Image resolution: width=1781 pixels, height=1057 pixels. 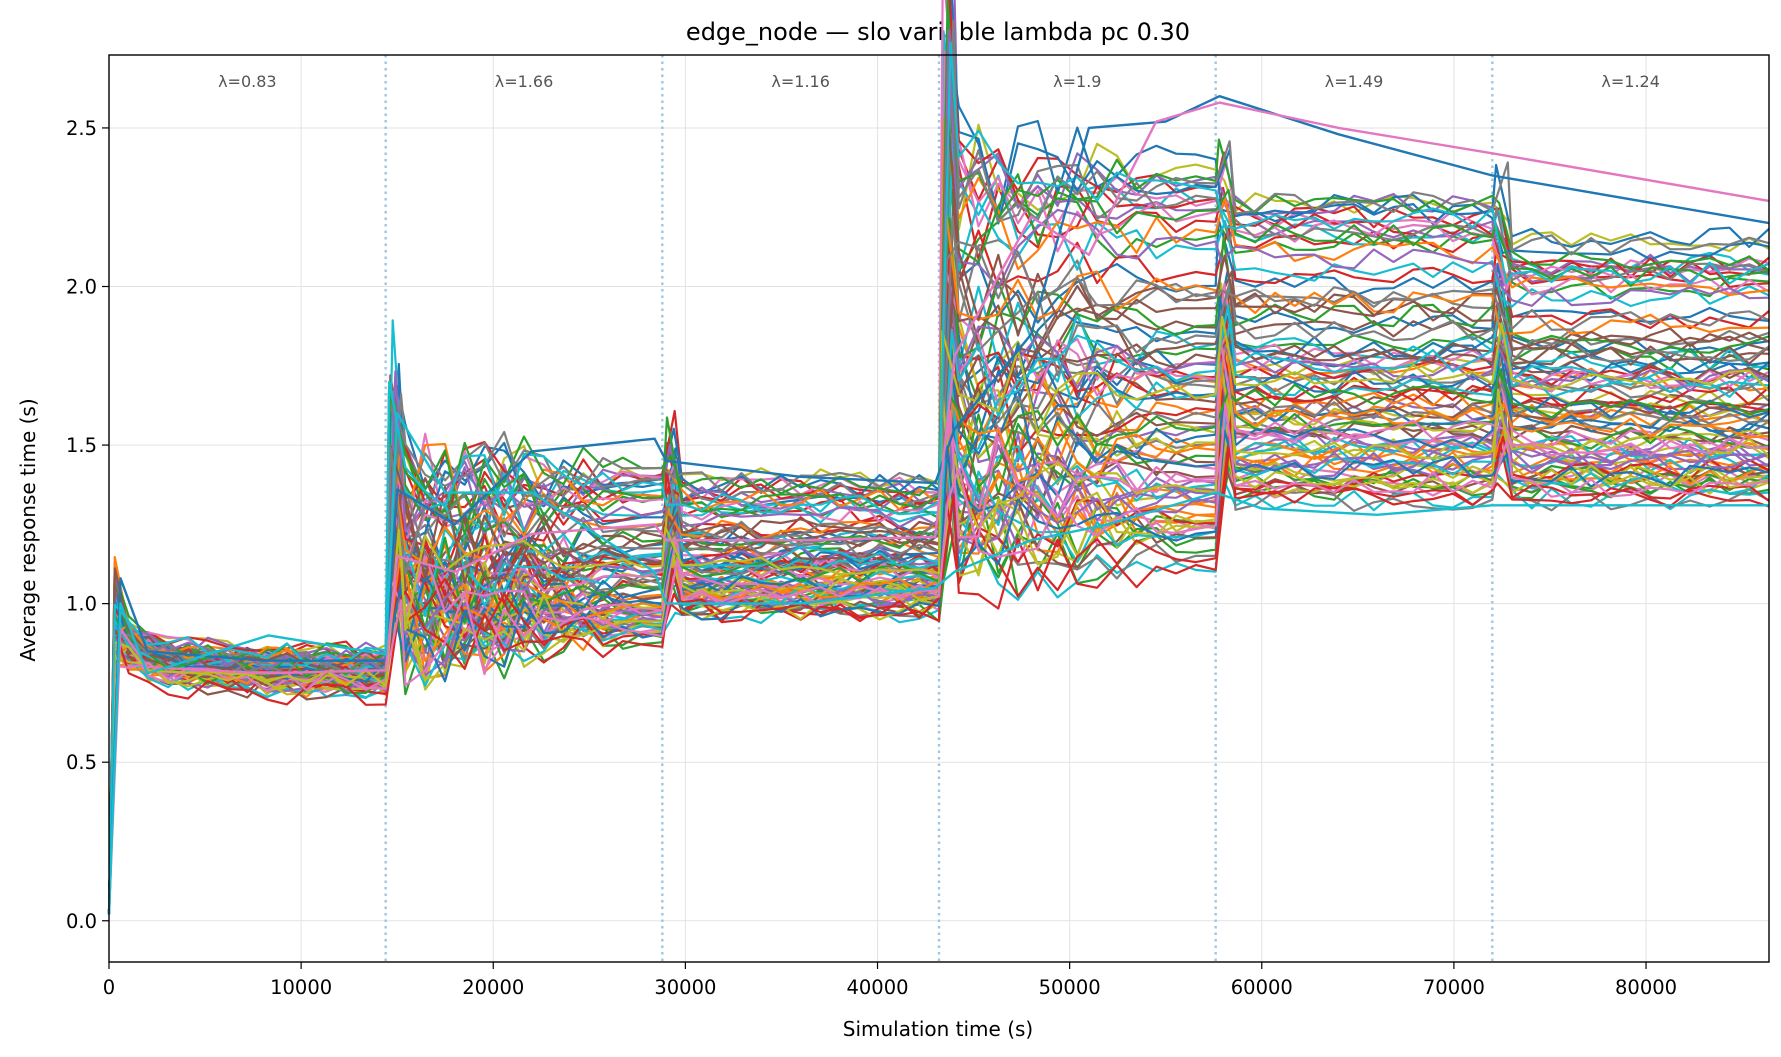 What do you see at coordinates (1354, 81) in the screenshot?
I see `phase-lambda-label: λ=1.49` at bounding box center [1354, 81].